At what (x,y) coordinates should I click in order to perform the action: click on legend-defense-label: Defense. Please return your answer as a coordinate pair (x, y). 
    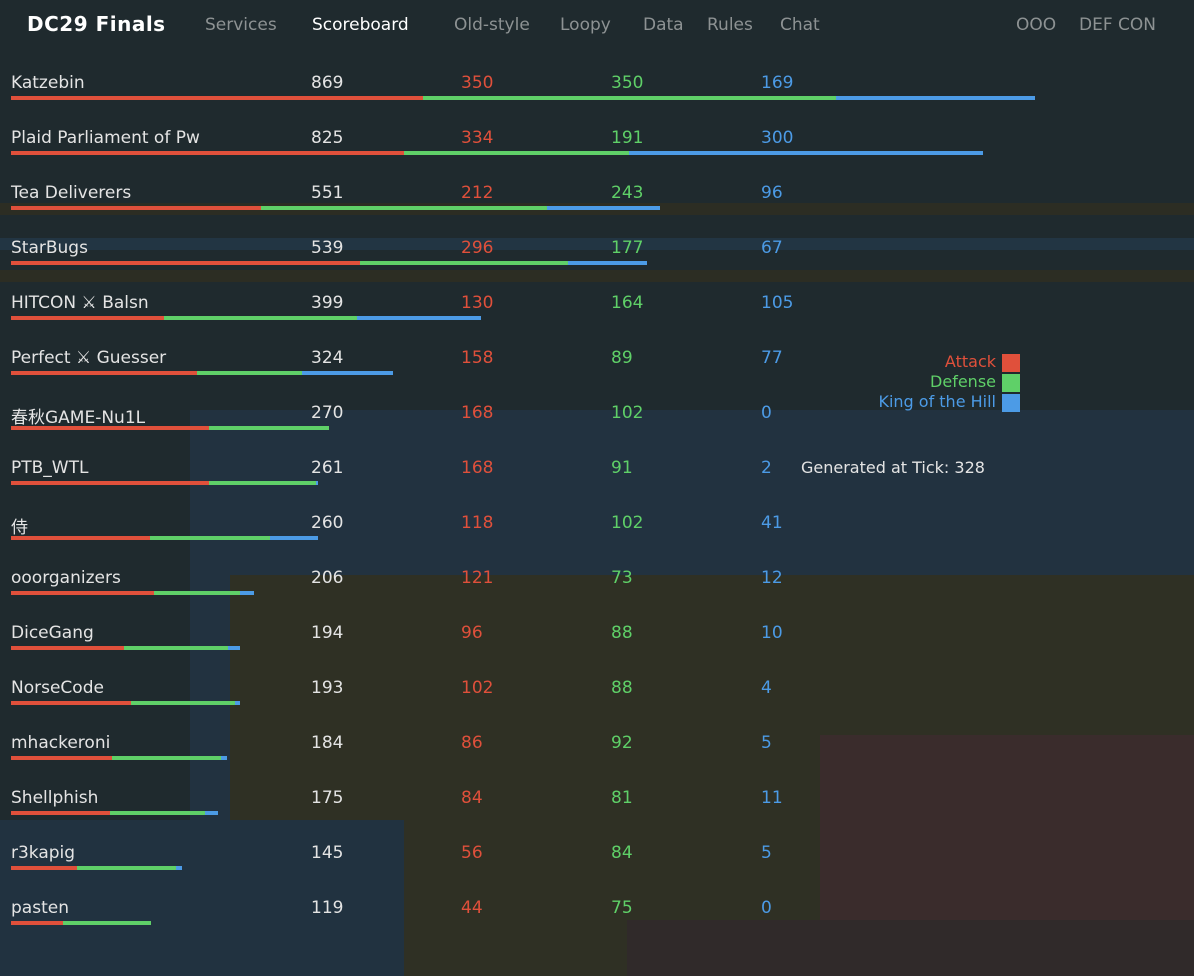
    Looking at the image, I should click on (963, 381).